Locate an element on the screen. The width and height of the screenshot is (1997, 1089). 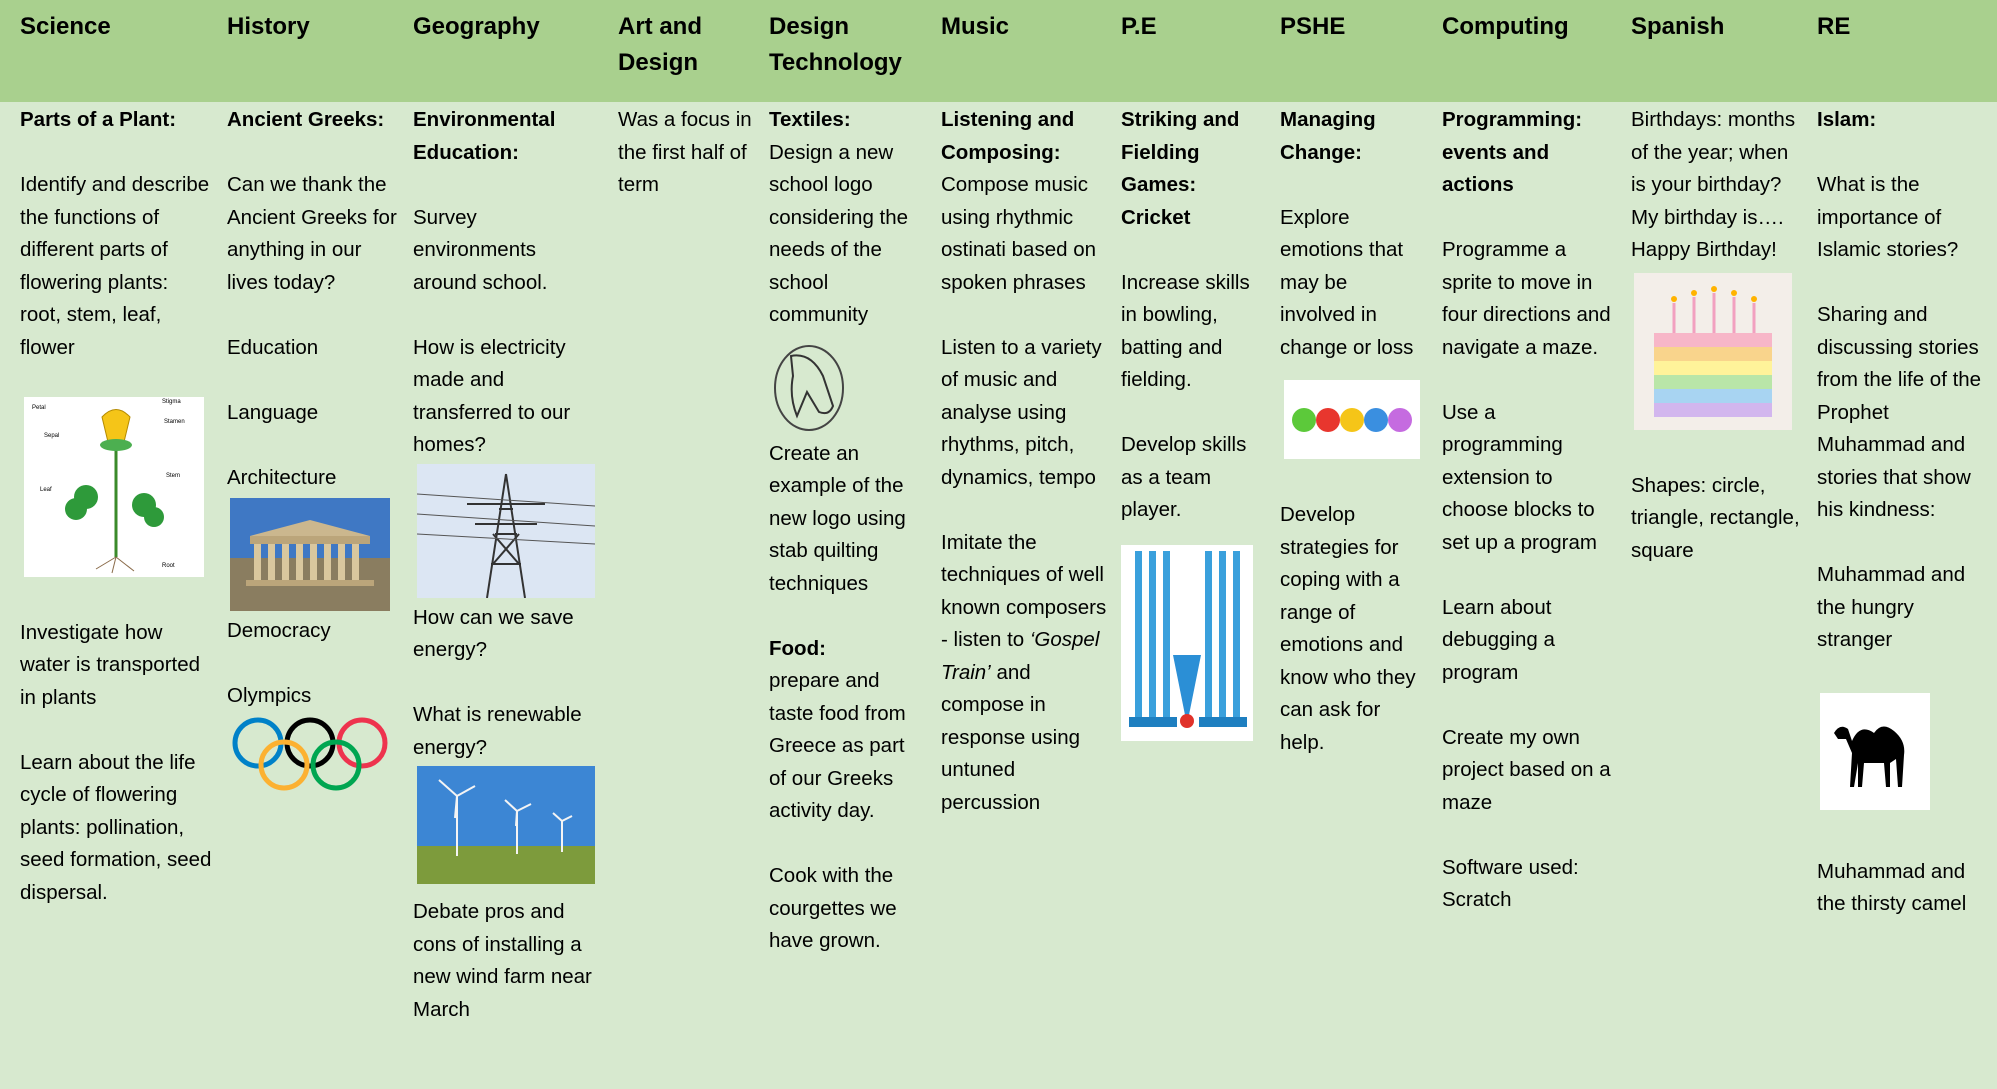
horse-logo is located at coordinates (809, 387).